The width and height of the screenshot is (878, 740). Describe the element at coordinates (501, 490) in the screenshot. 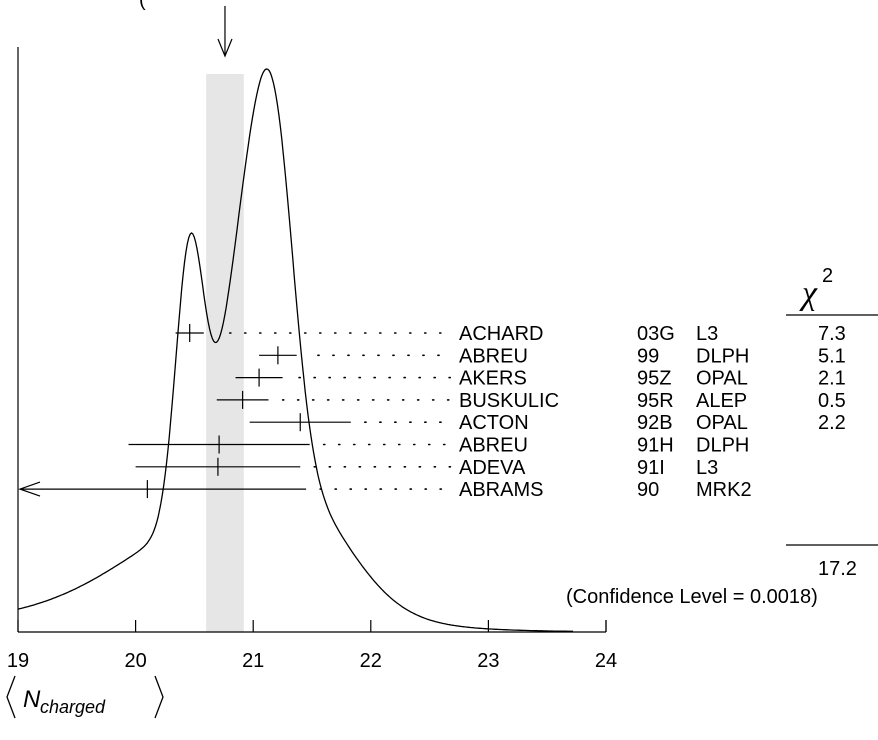

I see `measurement-name: ABRAMS` at that location.